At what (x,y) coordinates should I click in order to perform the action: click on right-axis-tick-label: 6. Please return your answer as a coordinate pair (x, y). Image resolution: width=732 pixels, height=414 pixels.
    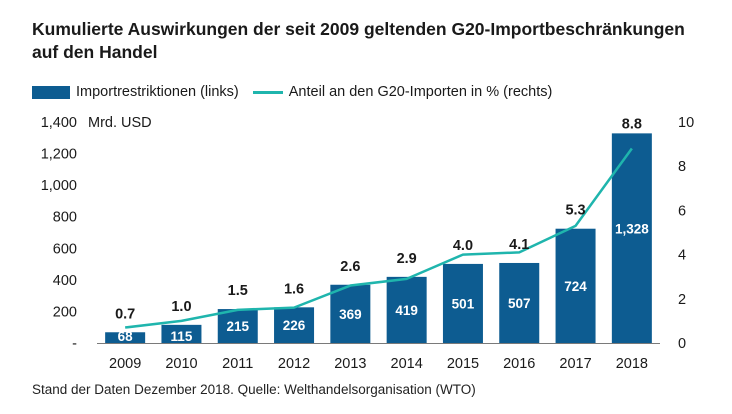
    Looking at the image, I should click on (682, 211).